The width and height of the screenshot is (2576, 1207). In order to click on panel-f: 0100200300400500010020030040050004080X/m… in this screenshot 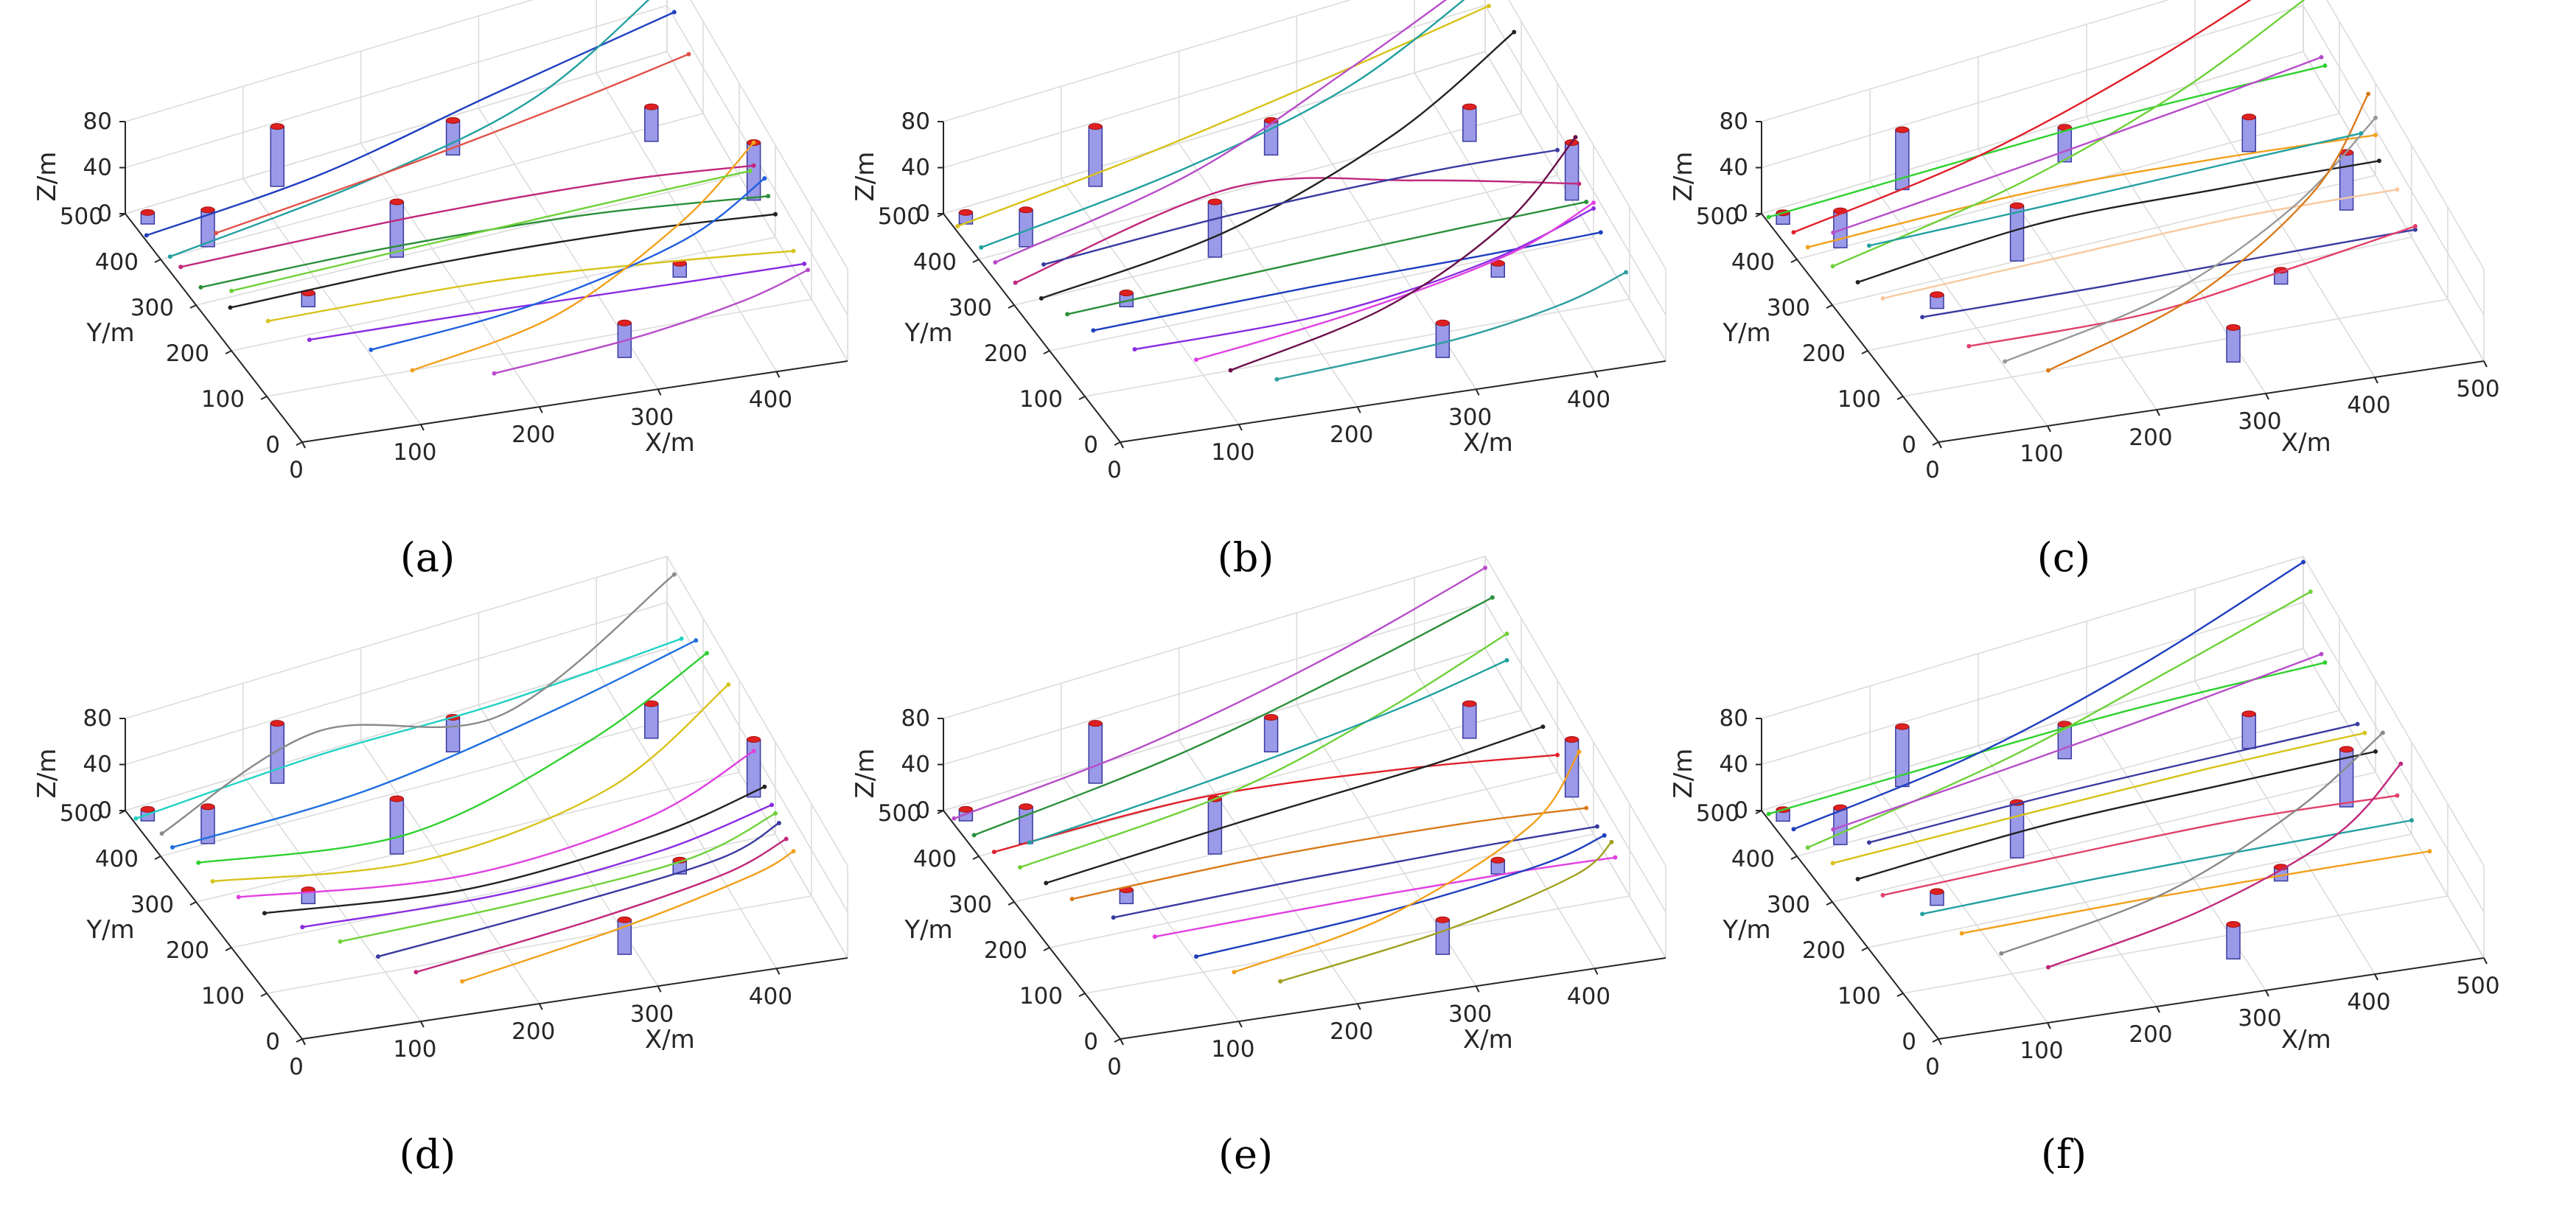, I will do `click(2084, 818)`.